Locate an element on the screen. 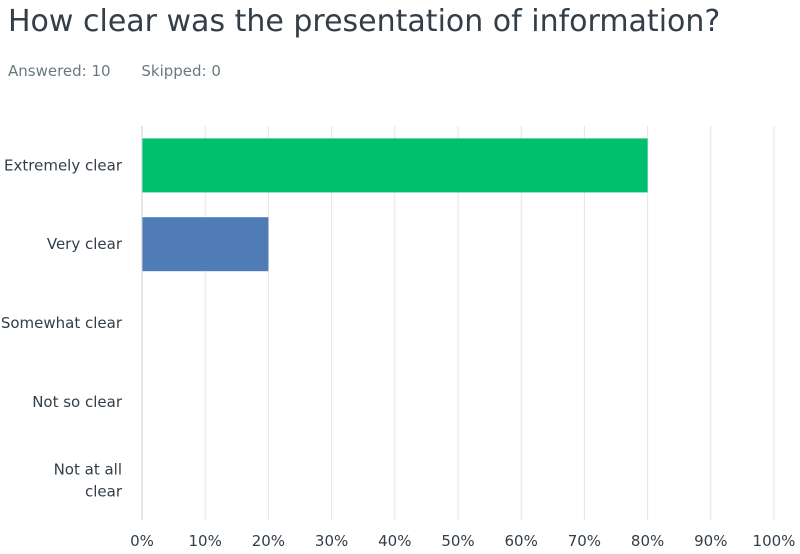 The image size is (800, 554). x-tick-label: 10% is located at coordinates (205, 541).